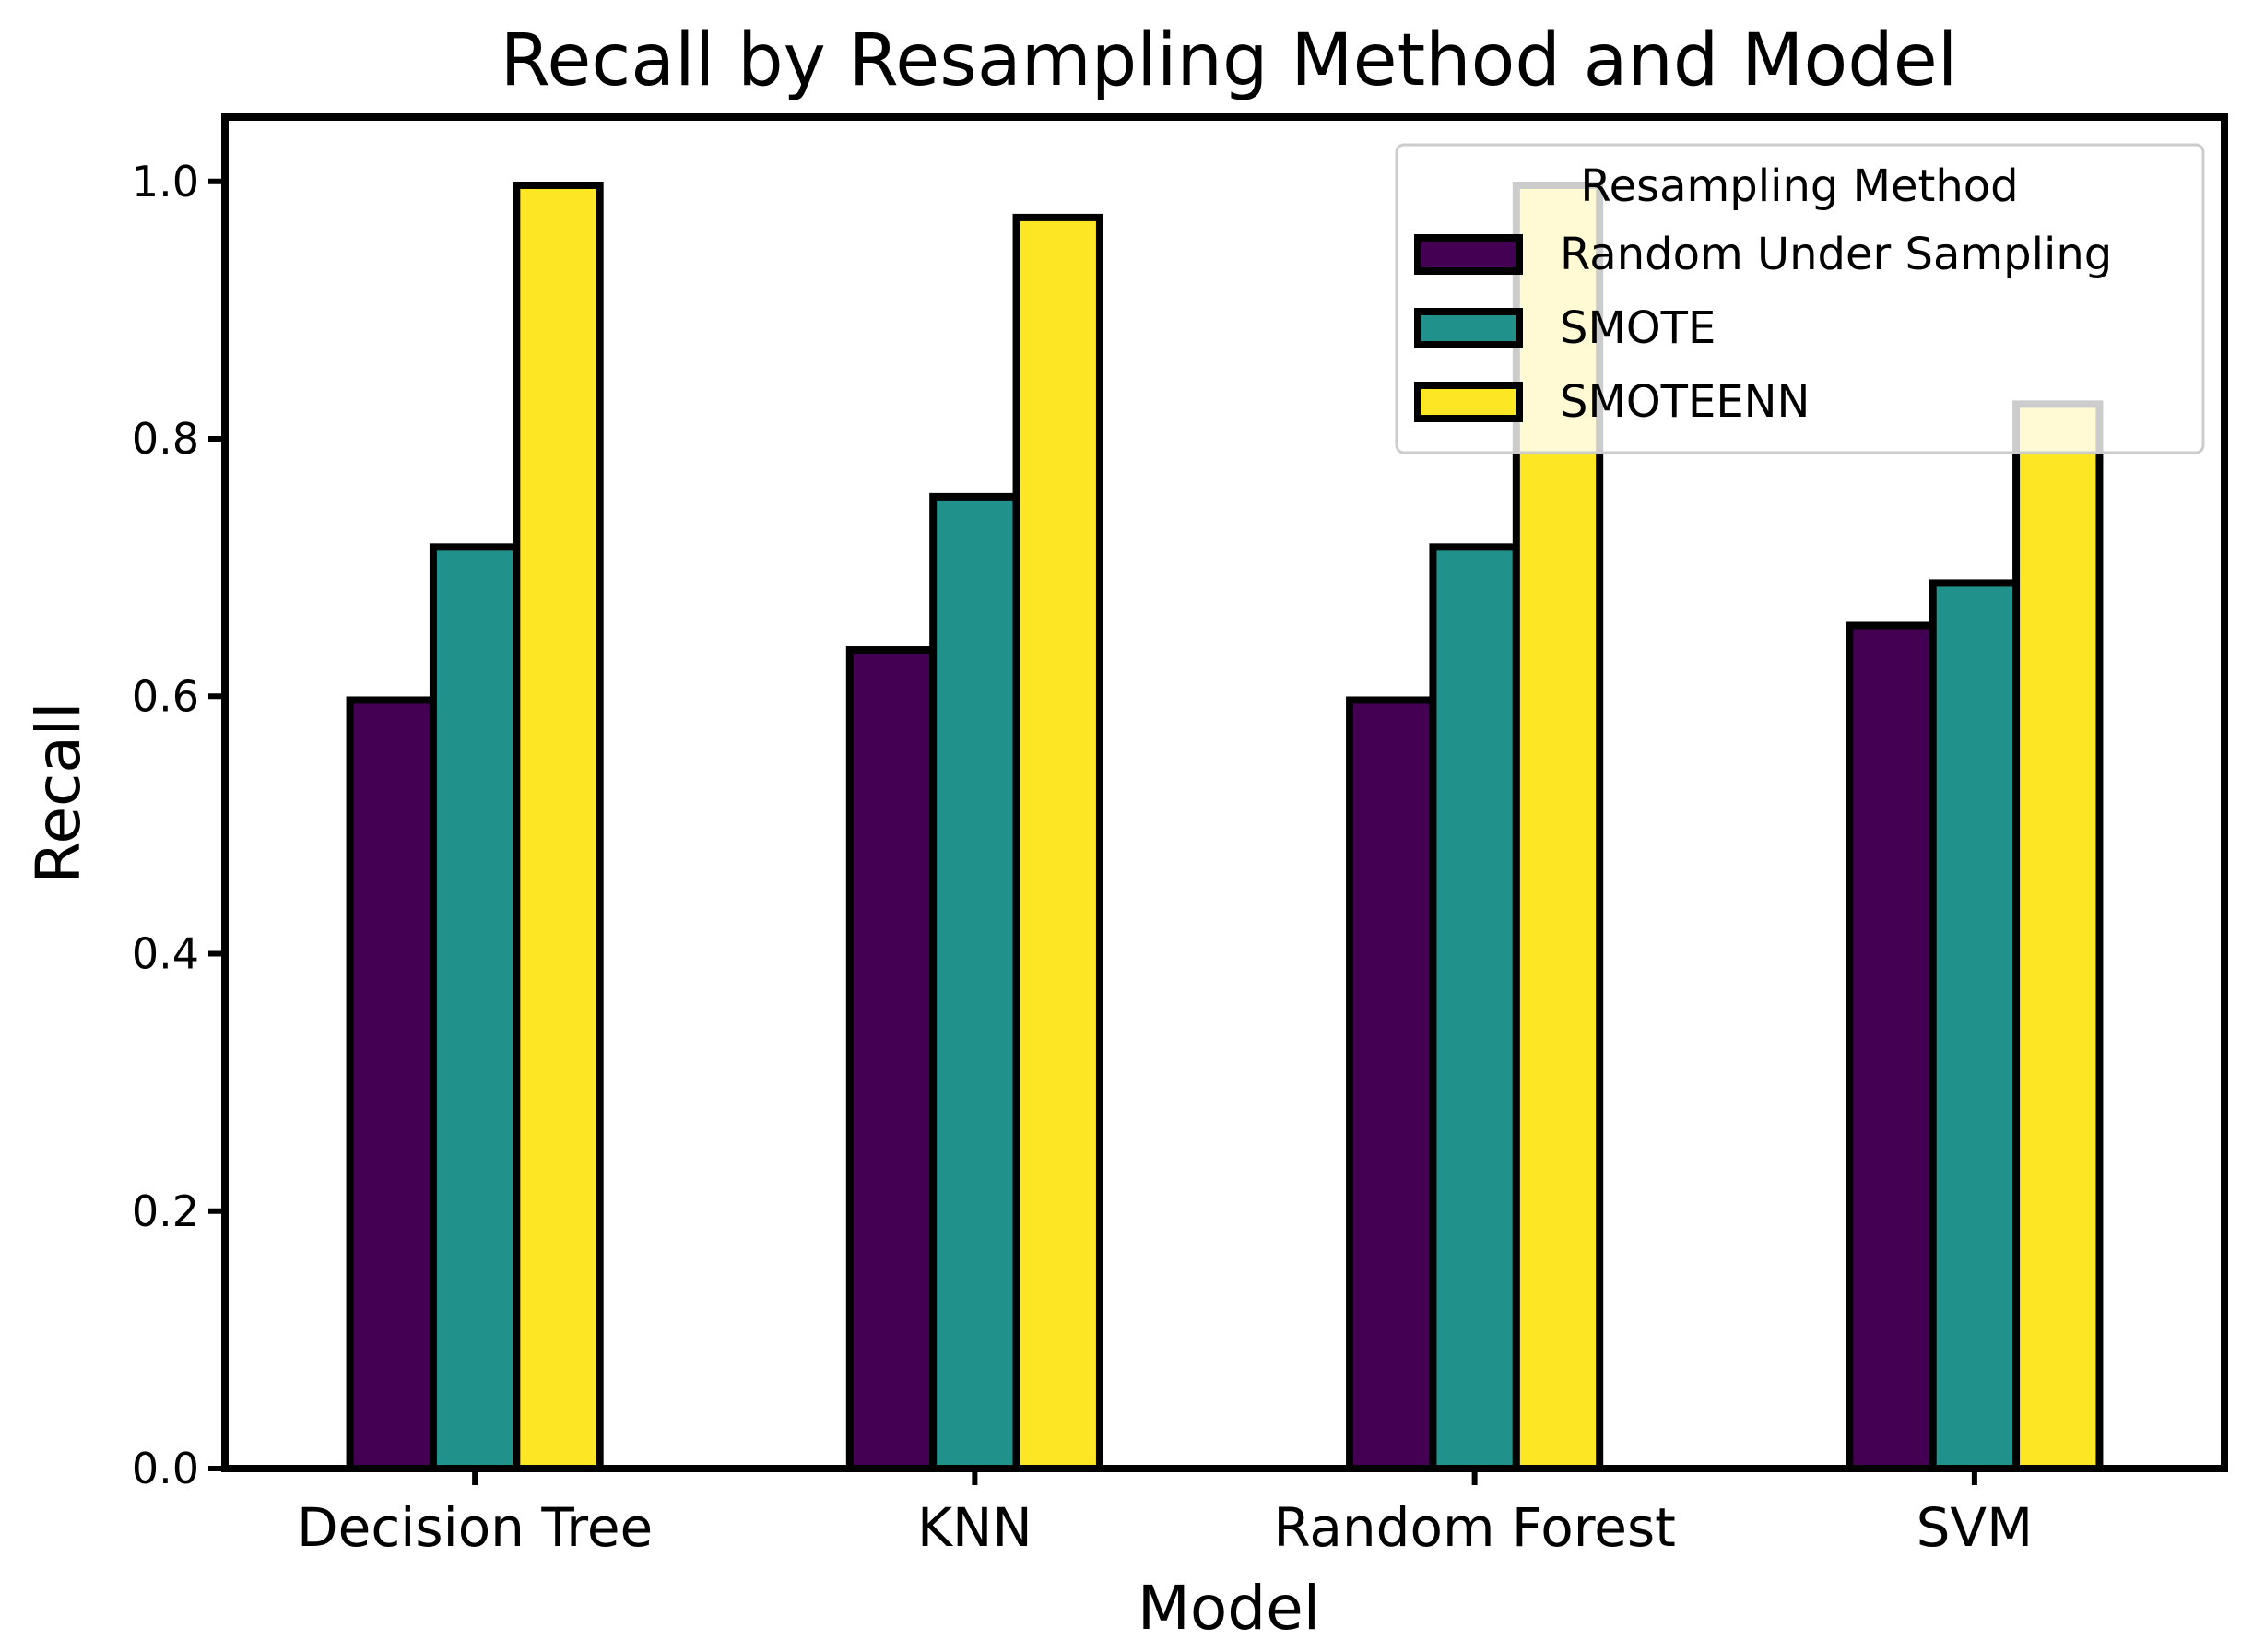  I want to click on y-tick-label: 1.0, so click(165, 181).